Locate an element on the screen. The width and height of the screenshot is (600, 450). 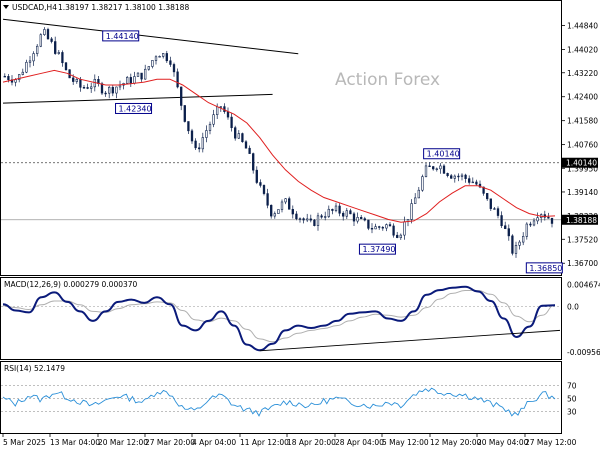
x-tick-label: 13 Mar 04:00 is located at coordinates (75, 442).